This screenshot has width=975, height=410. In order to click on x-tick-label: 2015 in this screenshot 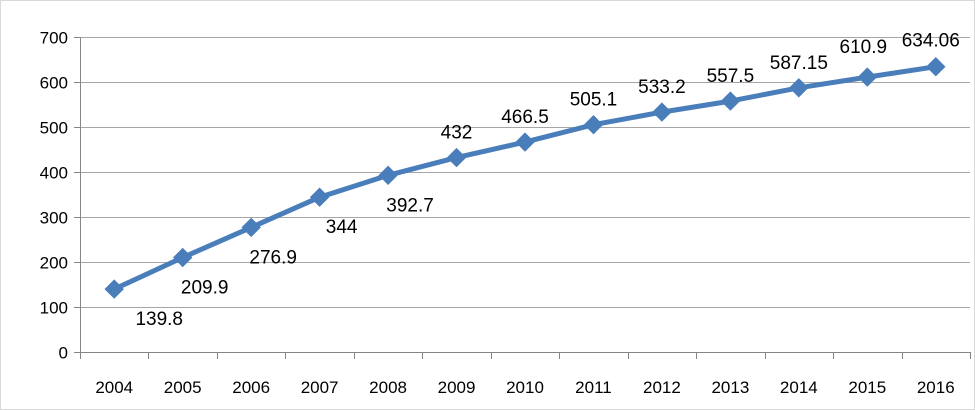, I will do `click(867, 387)`.